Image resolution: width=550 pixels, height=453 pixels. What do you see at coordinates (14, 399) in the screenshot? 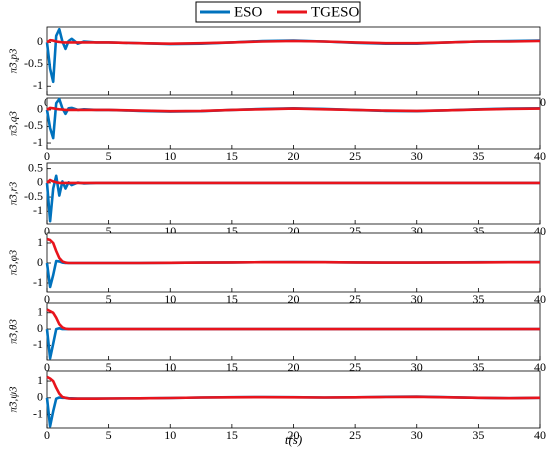
I see `y-axis-label: π̃3,ψ3` at bounding box center [14, 399].